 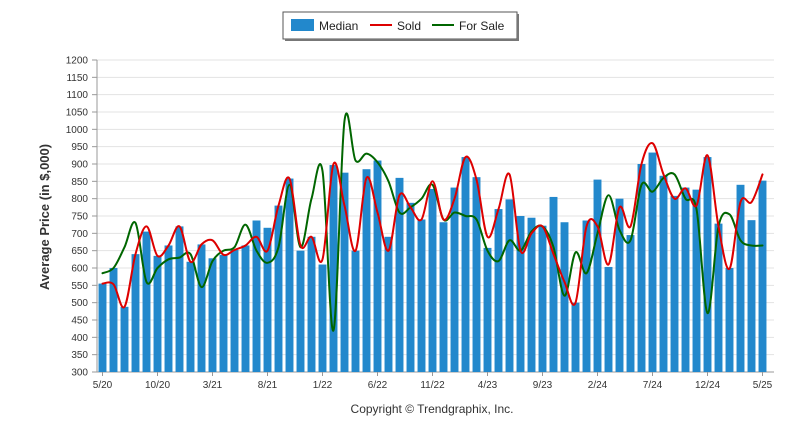 I want to click on x-tick-label: 5/20, so click(x=103, y=385).